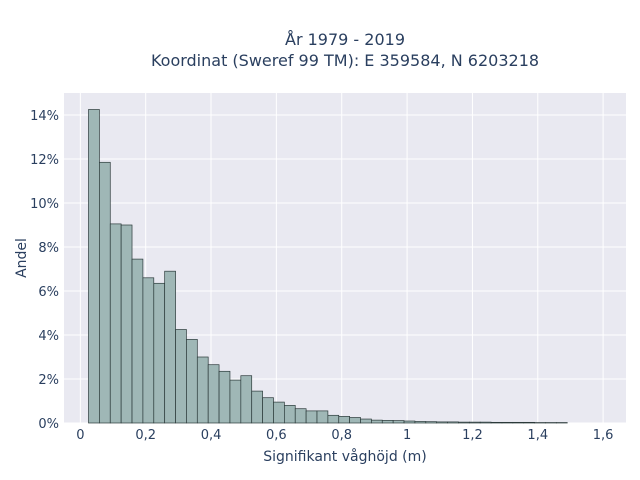 Image resolution: width=640 pixels, height=480 pixels. Describe the element at coordinates (48, 424) in the screenshot. I see `y-tick-label: 0%` at that location.